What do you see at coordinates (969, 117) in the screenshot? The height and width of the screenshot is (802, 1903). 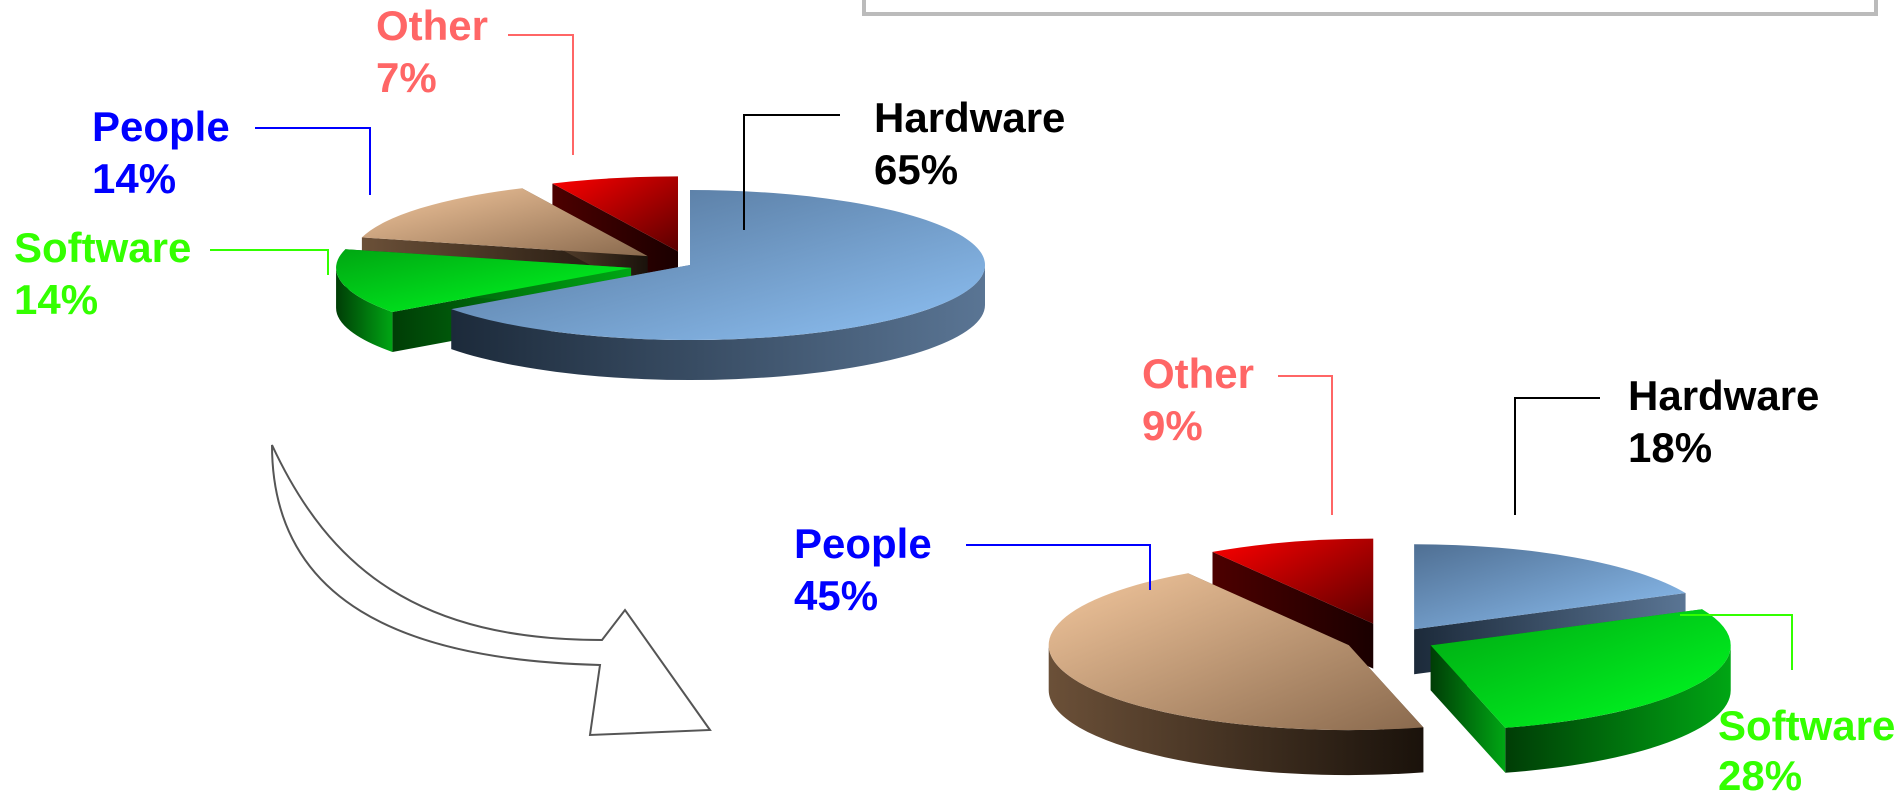 I see `slice-label-hardware-1: Hardware` at bounding box center [969, 117].